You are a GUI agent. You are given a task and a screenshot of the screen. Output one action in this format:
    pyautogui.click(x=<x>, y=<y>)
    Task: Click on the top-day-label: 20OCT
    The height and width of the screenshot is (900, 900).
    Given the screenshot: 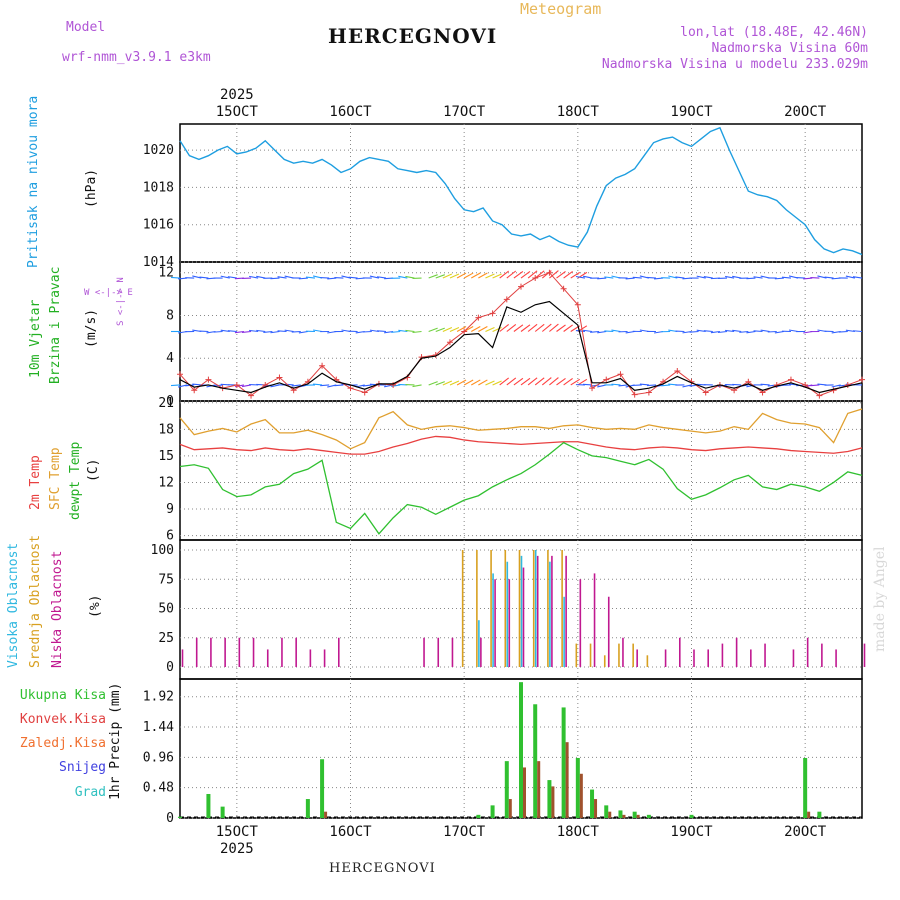 What is the action you would take?
    pyautogui.click(x=805, y=112)
    